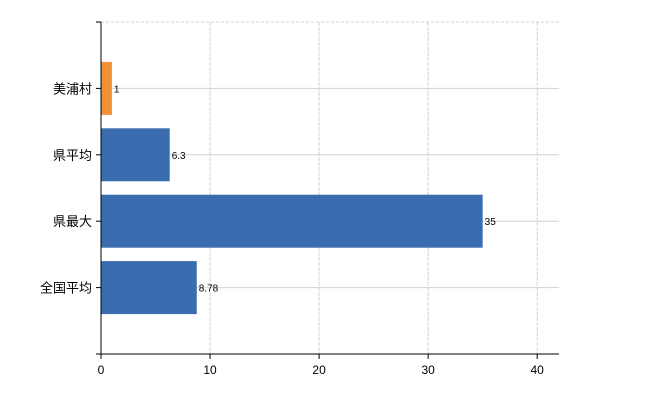  Describe the element at coordinates (179, 156) in the screenshot. I see `data-label: 6.3` at that location.